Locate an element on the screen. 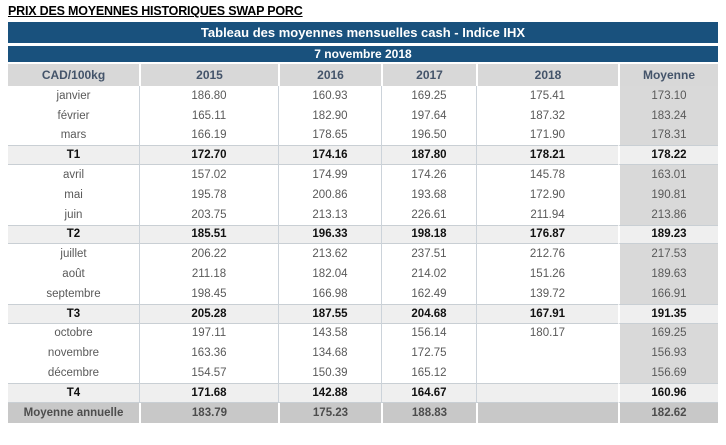 This screenshot has width=726, height=445. average-value-cell: 178.31 is located at coordinates (668, 135).